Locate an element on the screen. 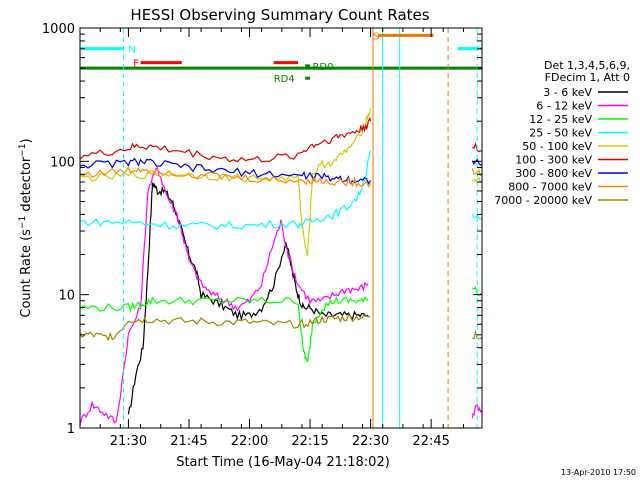 The height and width of the screenshot is (480, 640). legend-entry-label: 300 - 800 keV is located at coordinates (553, 173).